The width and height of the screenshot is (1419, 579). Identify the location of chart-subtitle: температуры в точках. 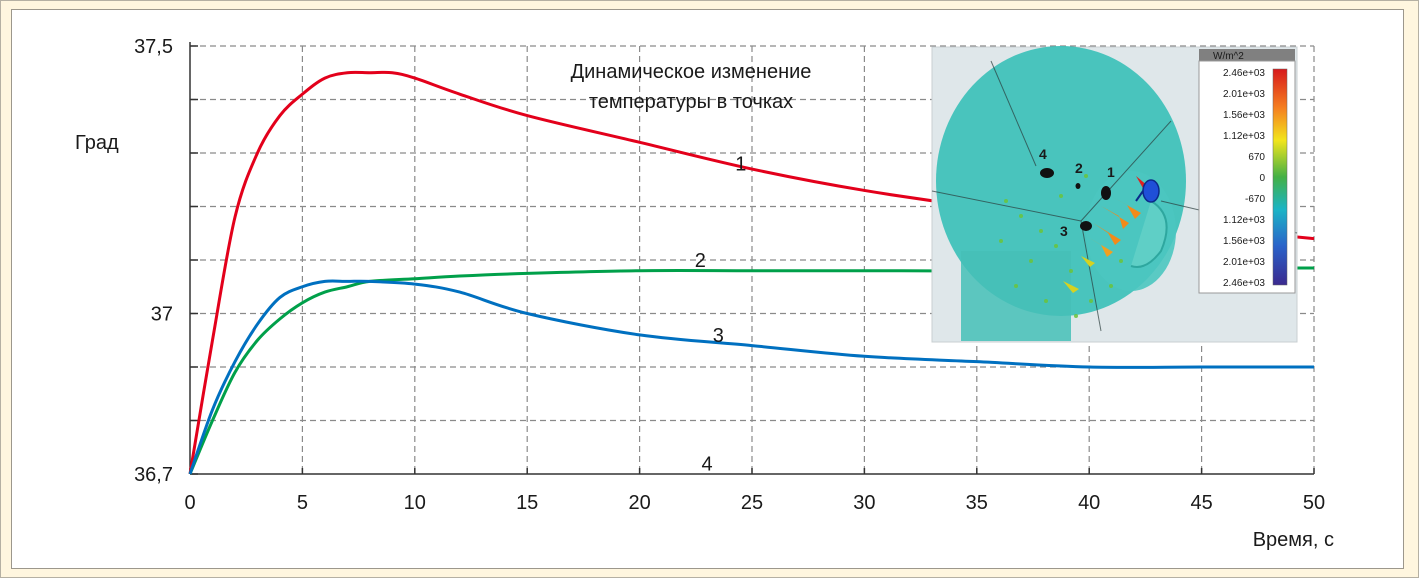
(691, 102).